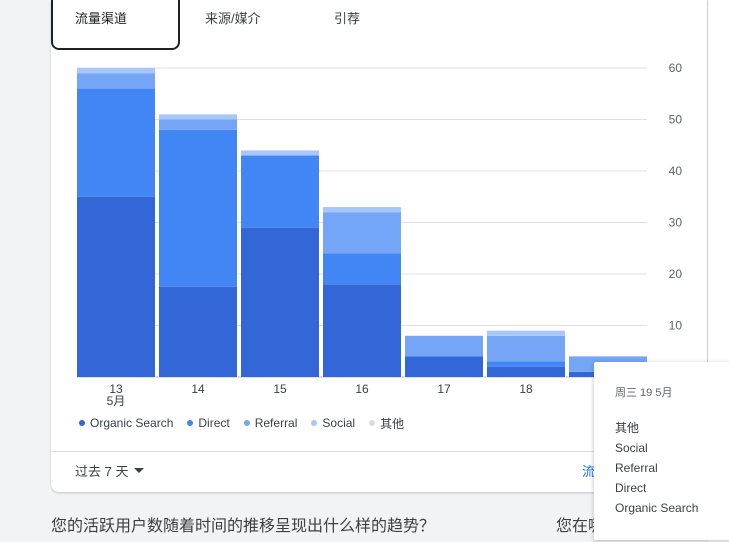 The image size is (729, 542). Describe the element at coordinates (676, 171) in the screenshot. I see `y-tick-label: 40` at that location.